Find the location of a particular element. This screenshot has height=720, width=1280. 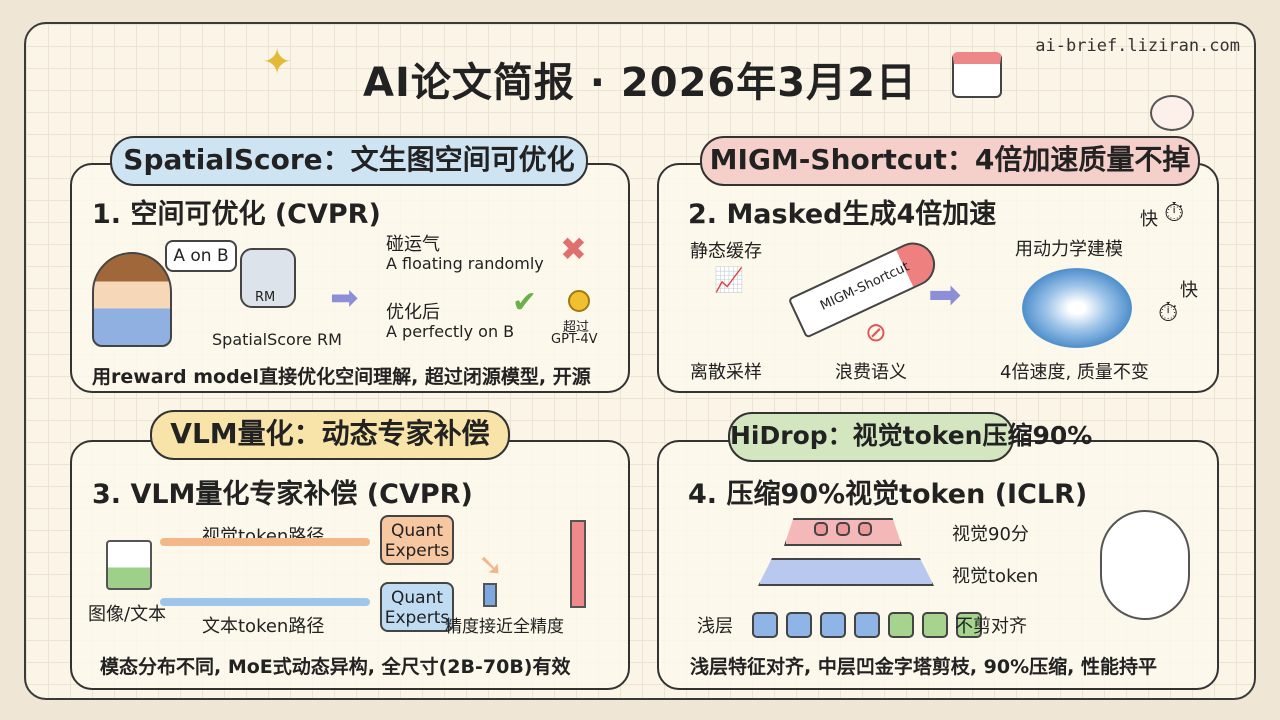

panel-migm-shortcut is located at coordinates (938, 278).